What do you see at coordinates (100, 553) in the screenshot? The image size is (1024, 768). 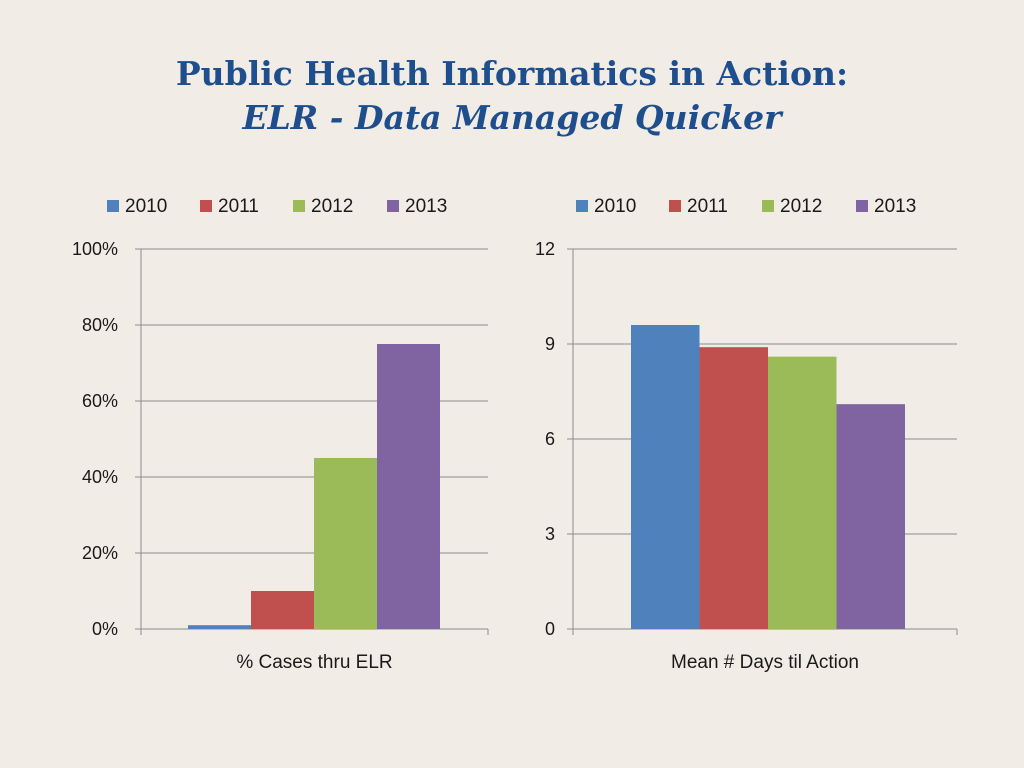 I see `y-tick-label: 20%` at bounding box center [100, 553].